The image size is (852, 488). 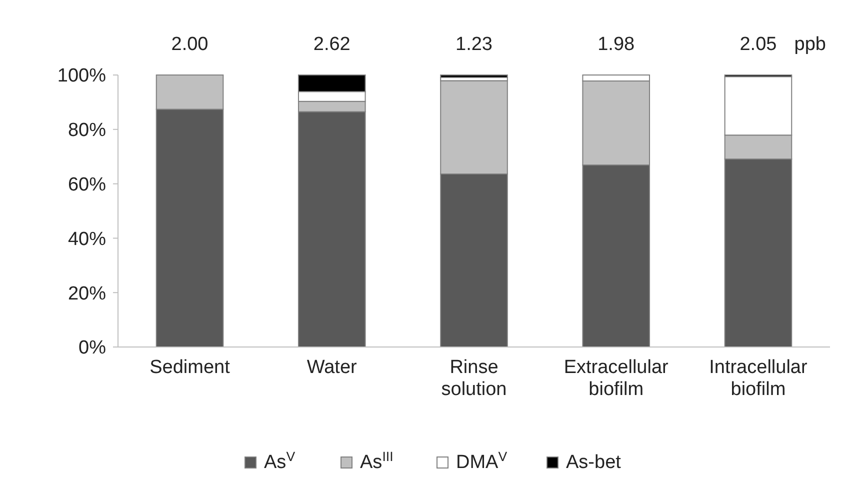 What do you see at coordinates (758, 44) in the screenshot?
I see `text: 2.05` at bounding box center [758, 44].